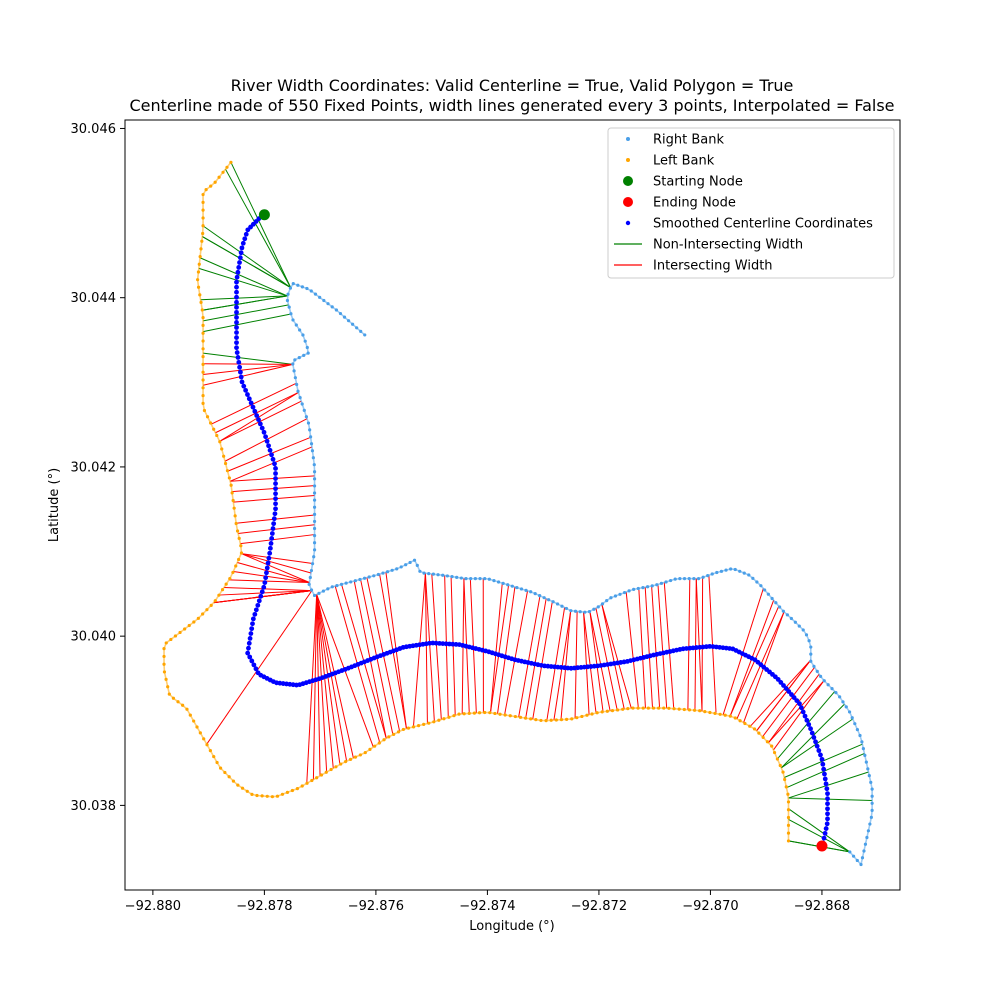  Describe the element at coordinates (684, 161) in the screenshot. I see `legend-label: Left Bank` at that location.